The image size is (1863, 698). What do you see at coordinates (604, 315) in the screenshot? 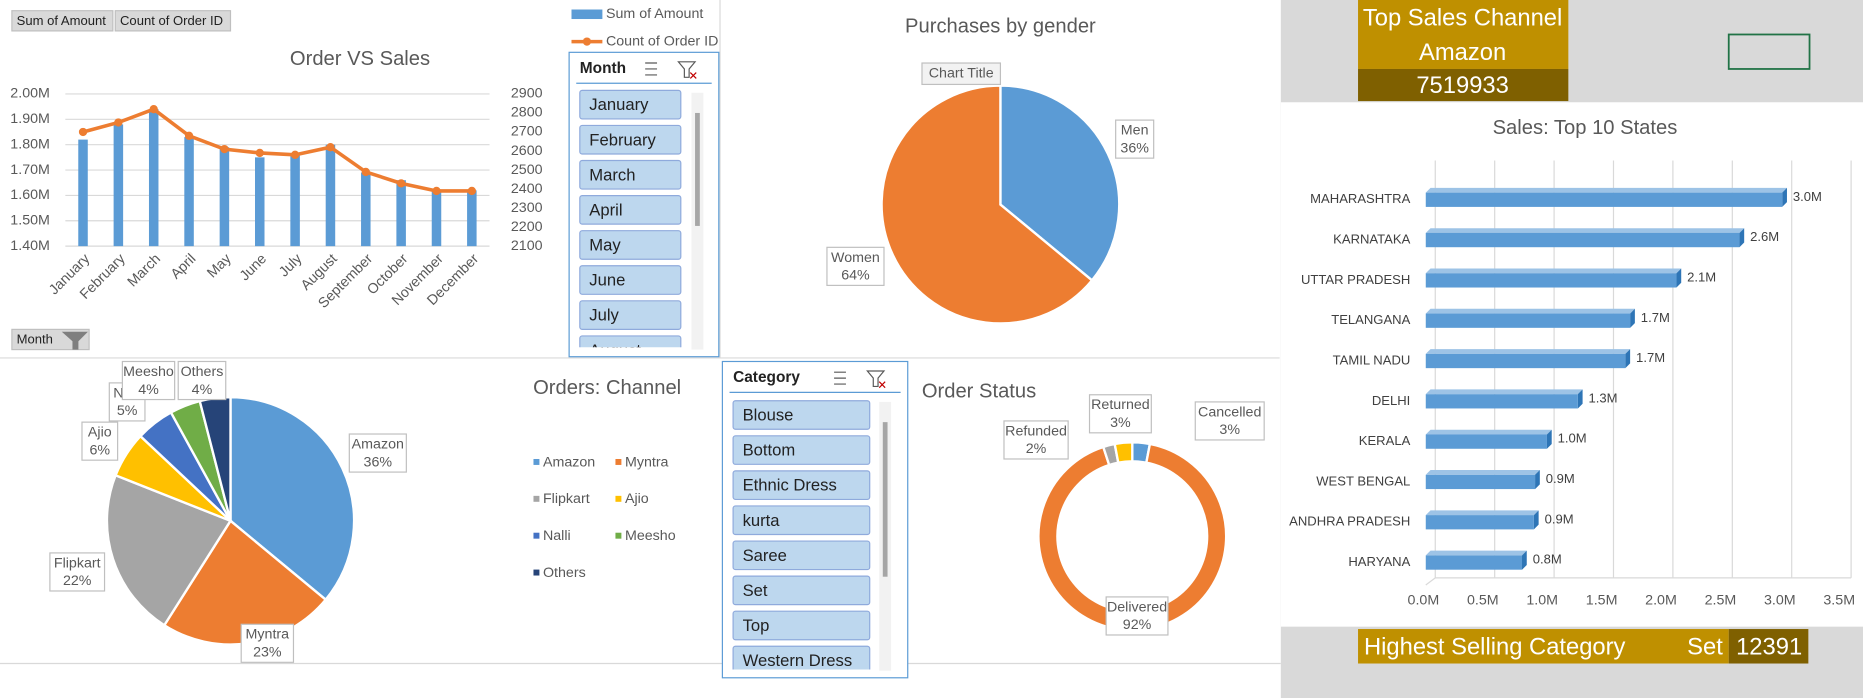
I see `slicer-item-label: July` at bounding box center [604, 315].